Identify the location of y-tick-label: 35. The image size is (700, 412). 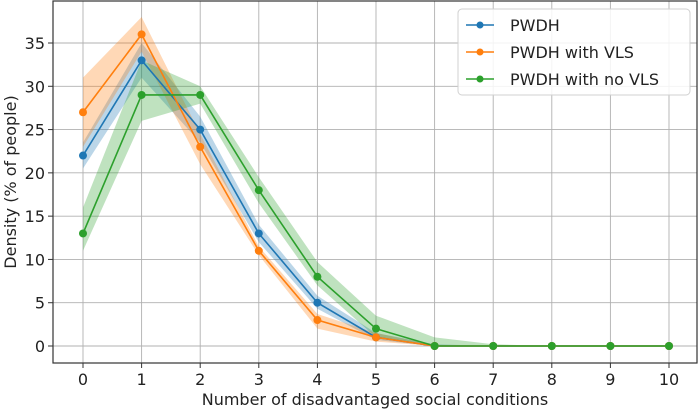
(35, 43).